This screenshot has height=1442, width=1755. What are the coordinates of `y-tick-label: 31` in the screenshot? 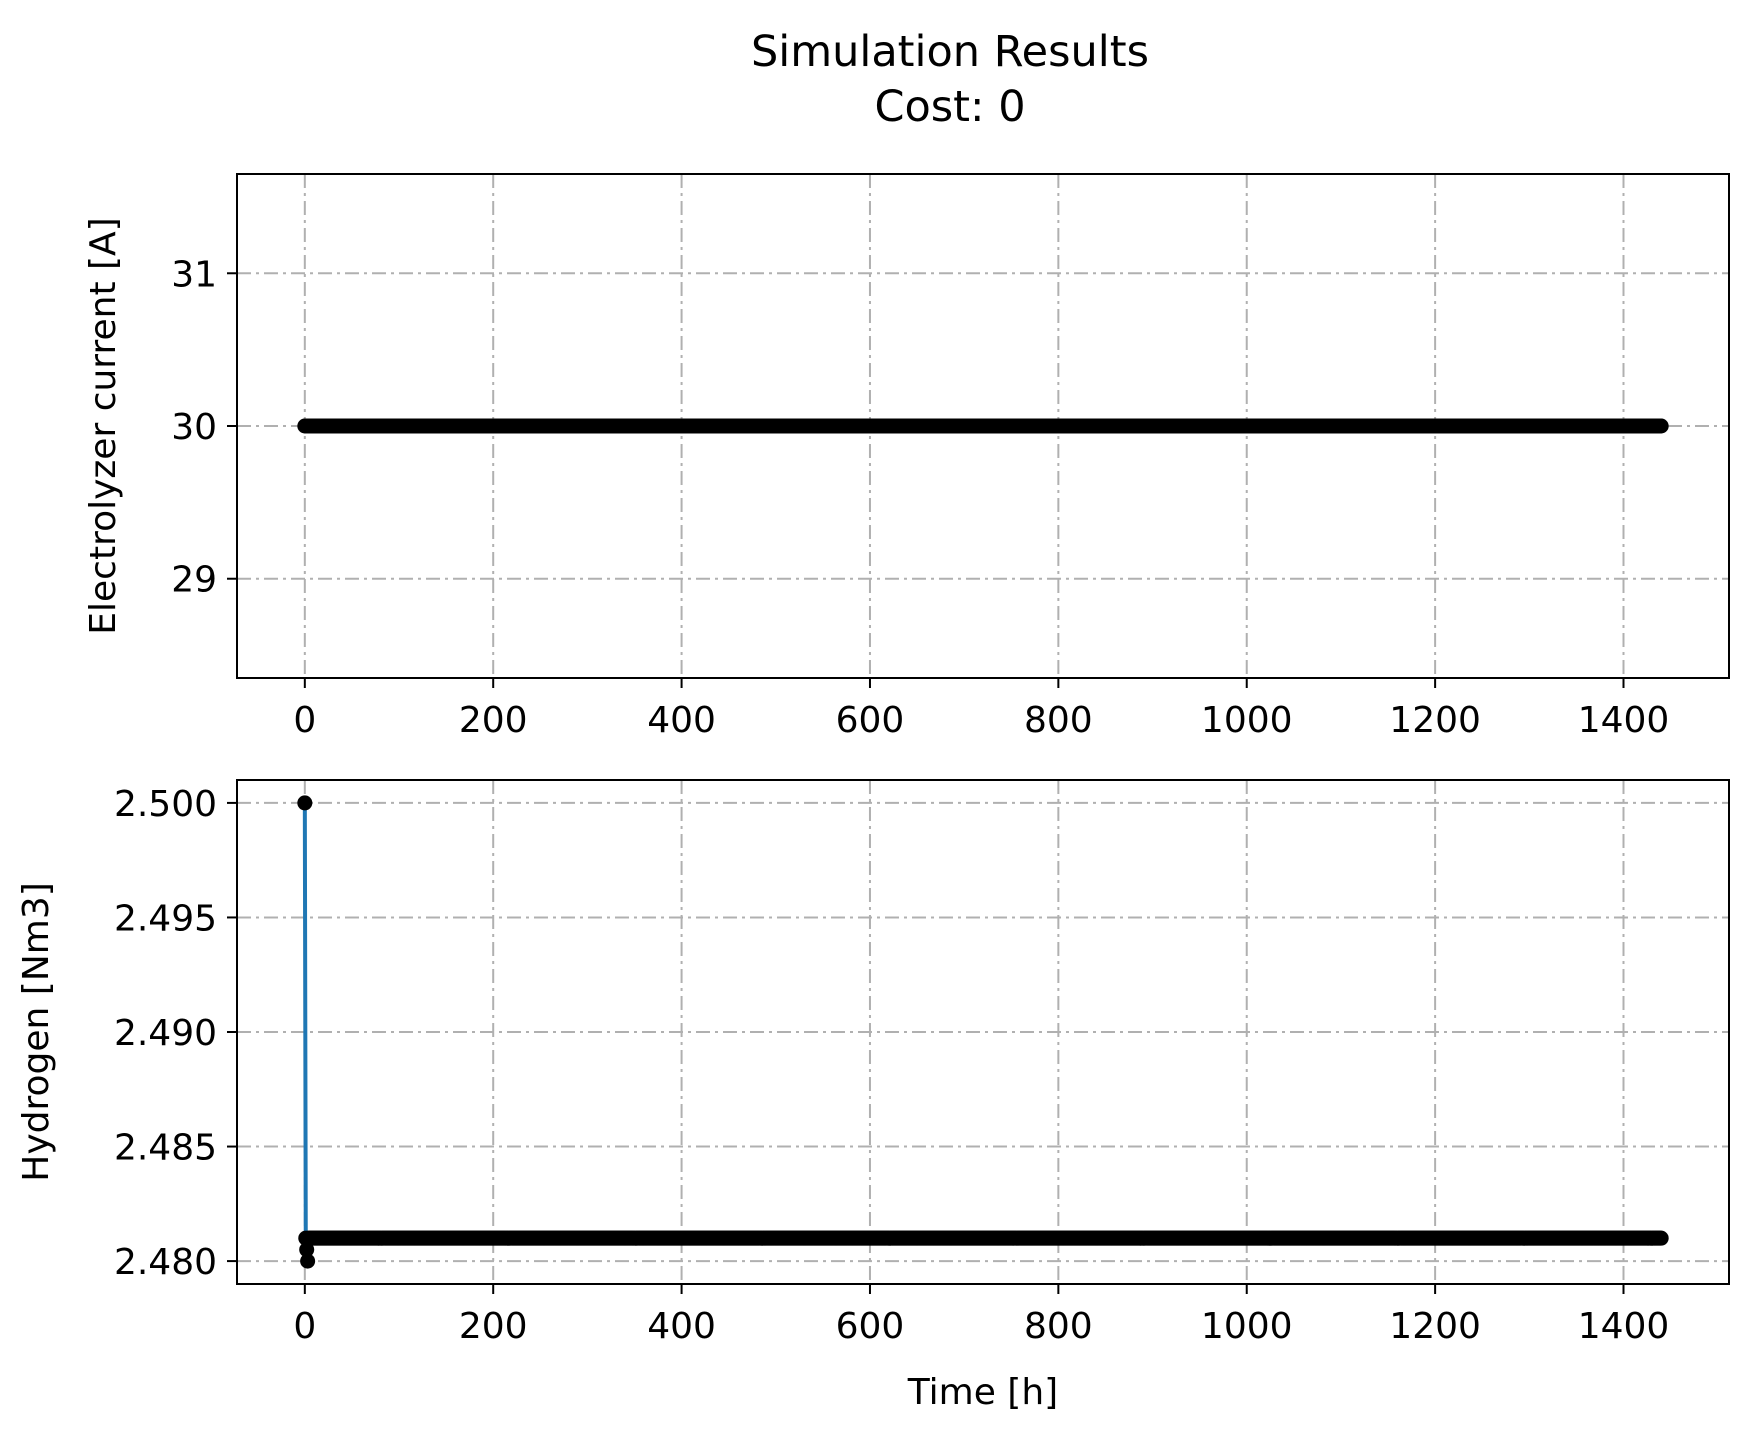 It's located at (194, 274).